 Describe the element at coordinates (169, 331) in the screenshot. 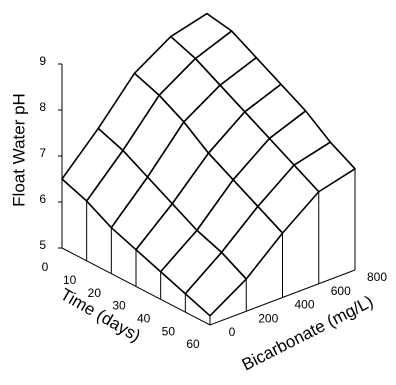

I see `x-tick-label: 50` at that location.